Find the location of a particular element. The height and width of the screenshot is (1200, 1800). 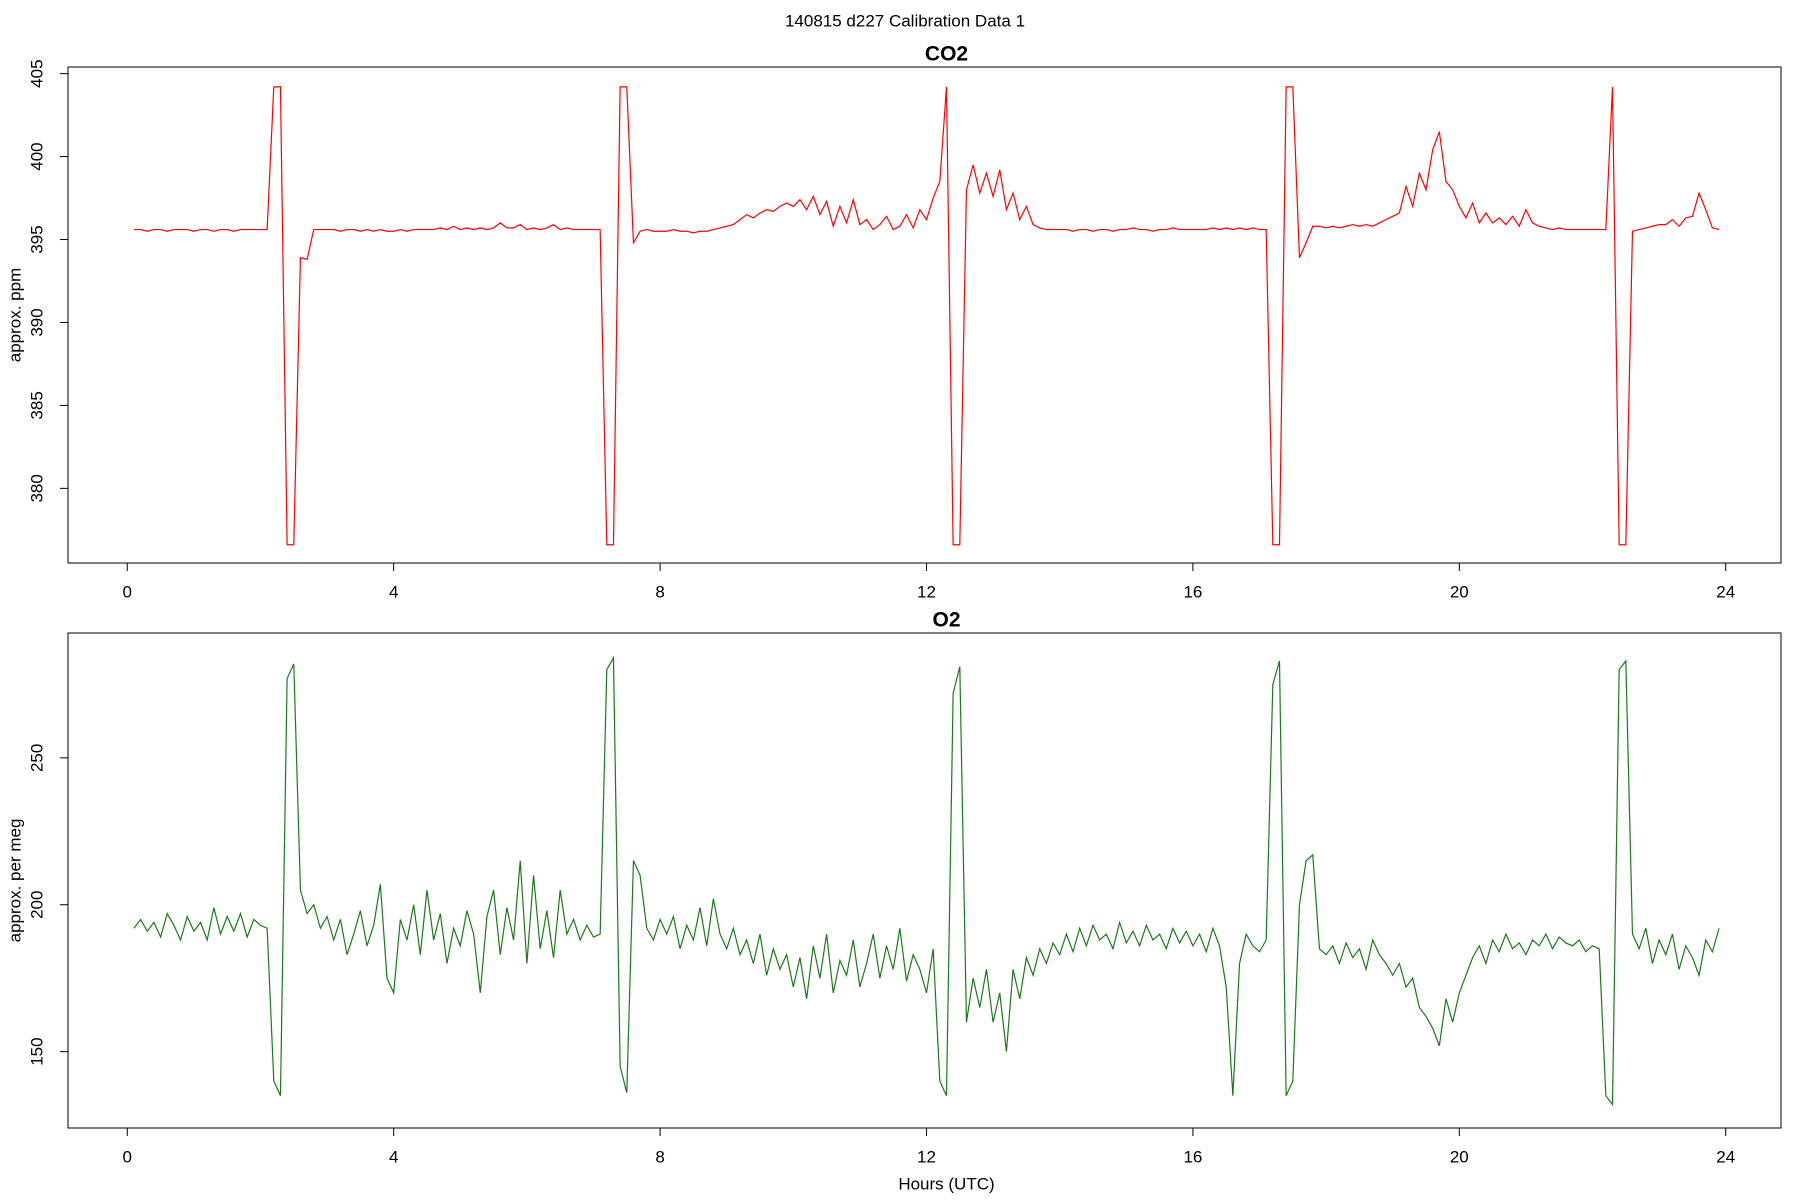

y-tick-label: 385 is located at coordinates (36, 405).